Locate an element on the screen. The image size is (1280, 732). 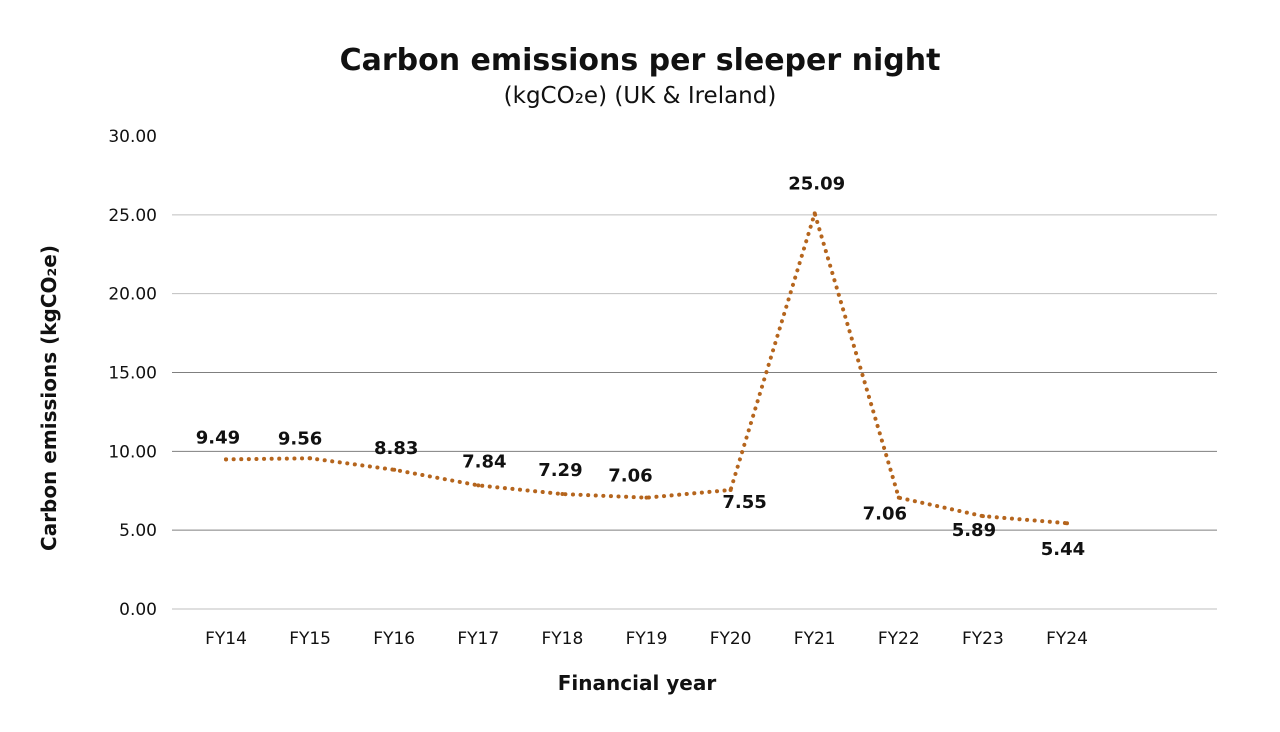
x-tick-label: FY21 is located at coordinates (815, 639).